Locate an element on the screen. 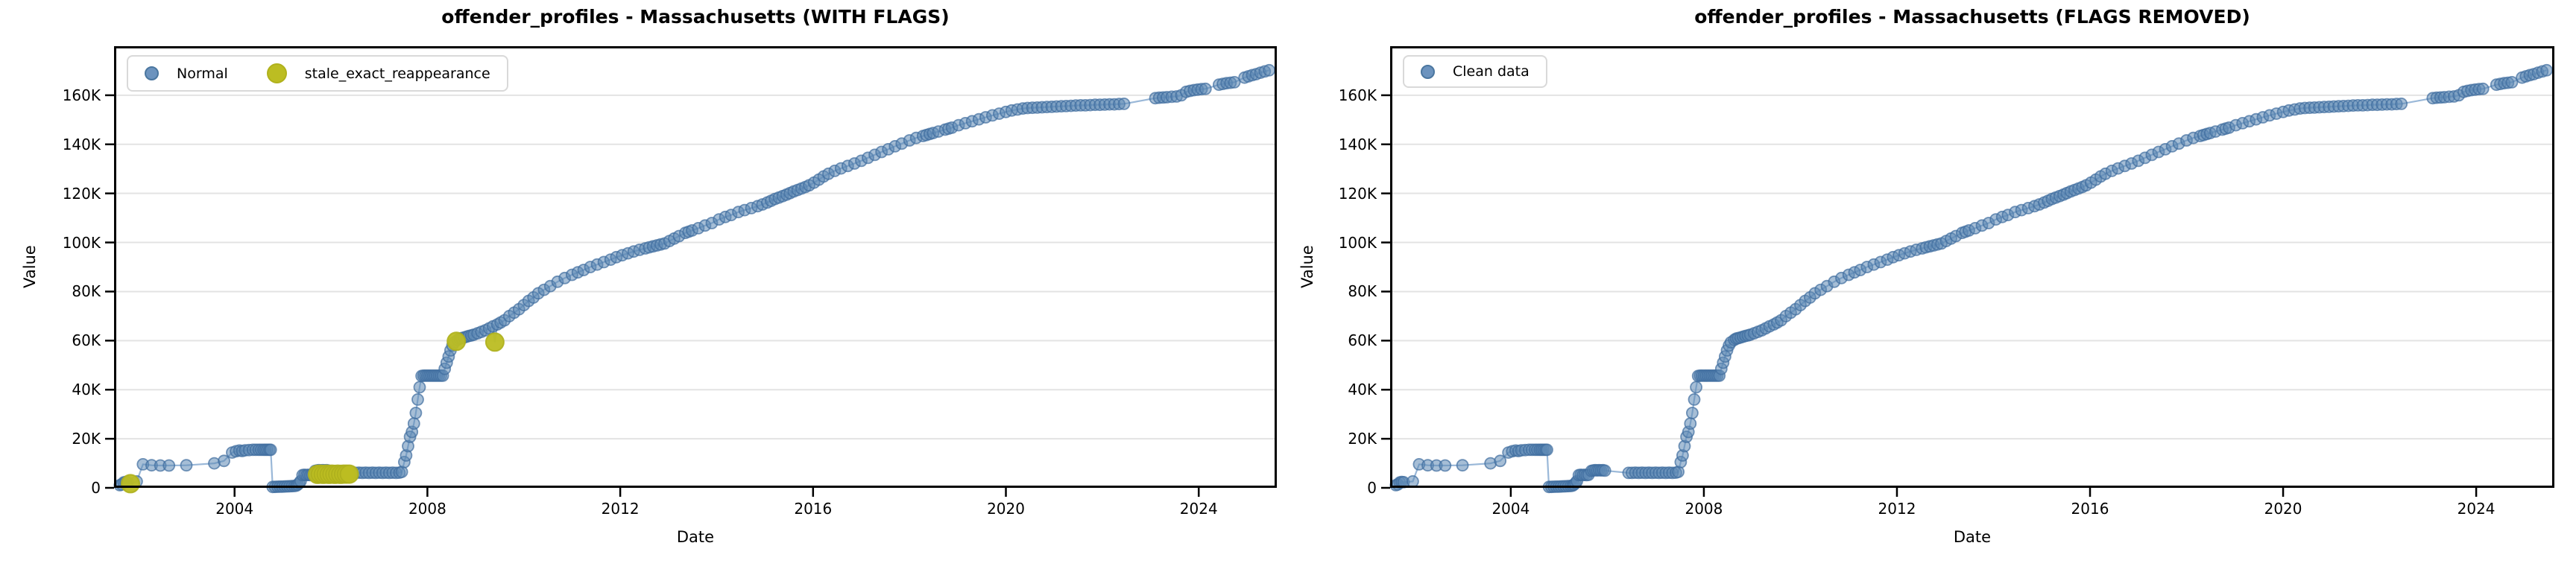 This screenshot has width=2576, height=572. legend-label: Normal is located at coordinates (202, 73).